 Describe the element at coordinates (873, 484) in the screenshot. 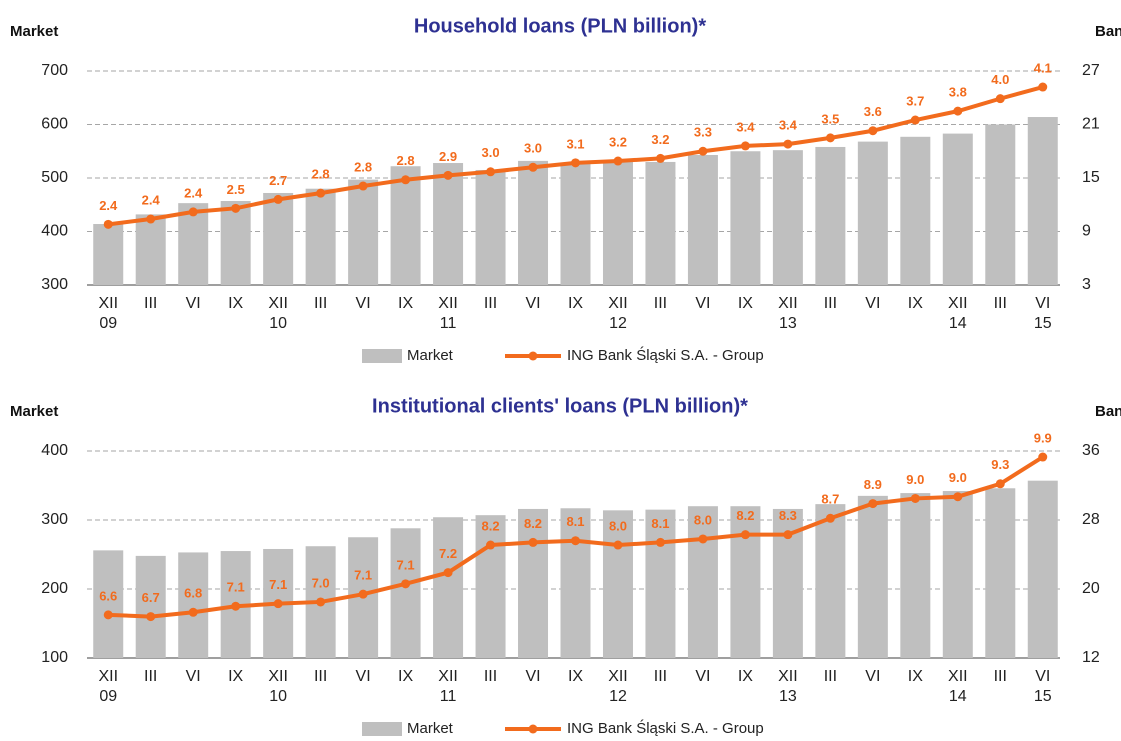

I see `data-label: 8.9` at that location.